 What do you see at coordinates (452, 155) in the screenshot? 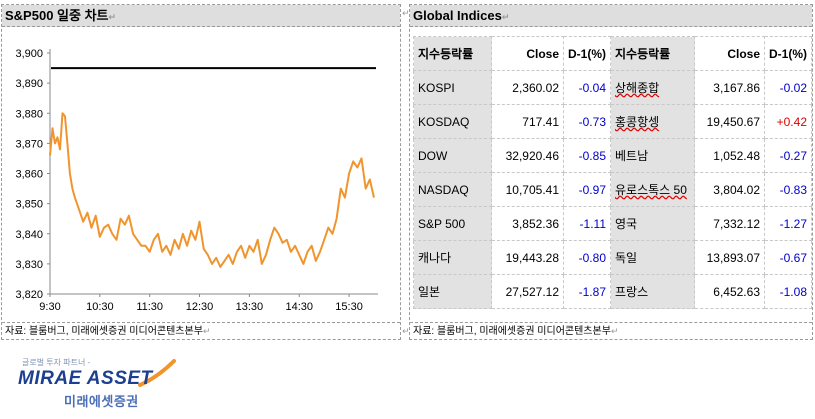
I see `index-name: DOW` at bounding box center [452, 155].